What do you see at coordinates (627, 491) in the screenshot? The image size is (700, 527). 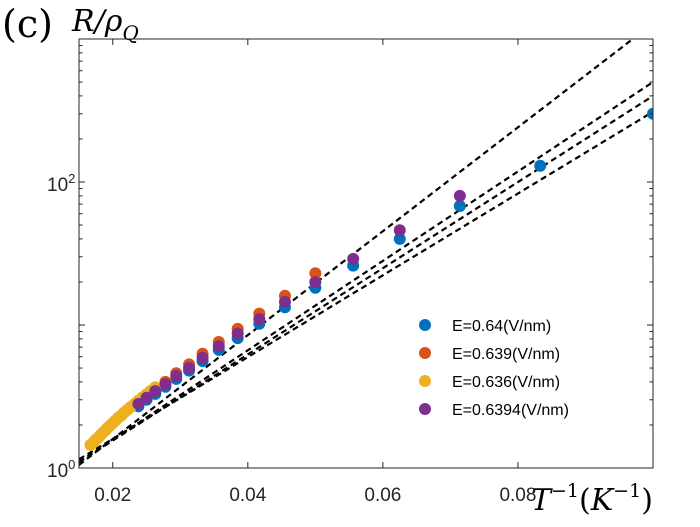 I see `x-axis-label-unit-sup: −1` at bounding box center [627, 491].